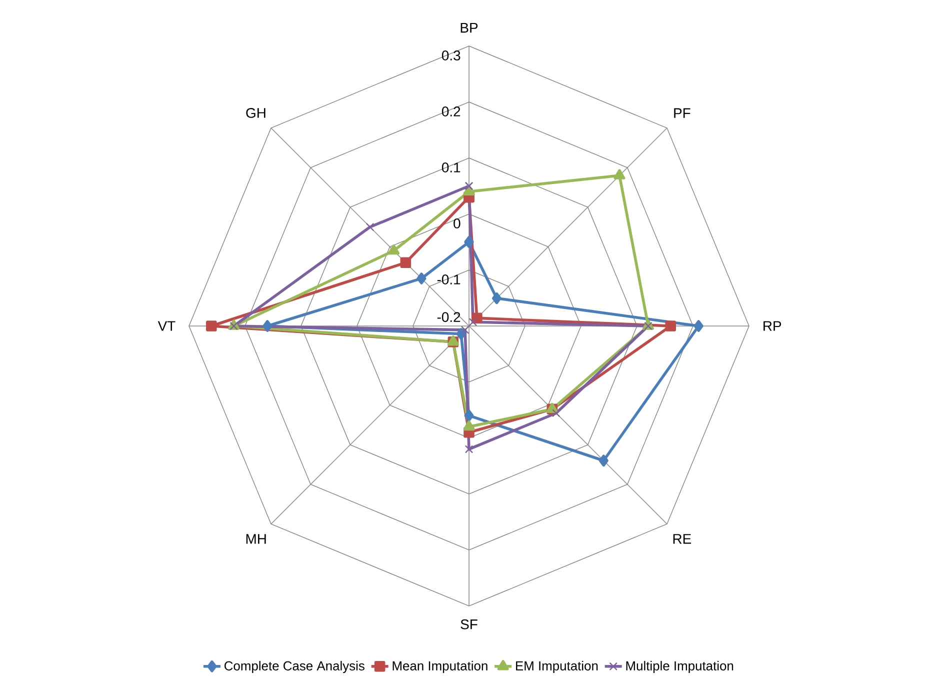 The image size is (929, 684). Describe the element at coordinates (451, 111) in the screenshot. I see `y-tick-label: 0.2` at that location.